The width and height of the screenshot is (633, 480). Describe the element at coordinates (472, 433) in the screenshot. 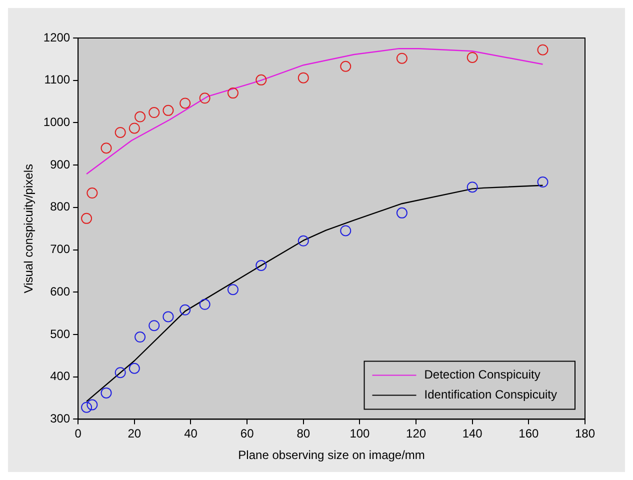

I see `x-tick-label: 140` at that location.